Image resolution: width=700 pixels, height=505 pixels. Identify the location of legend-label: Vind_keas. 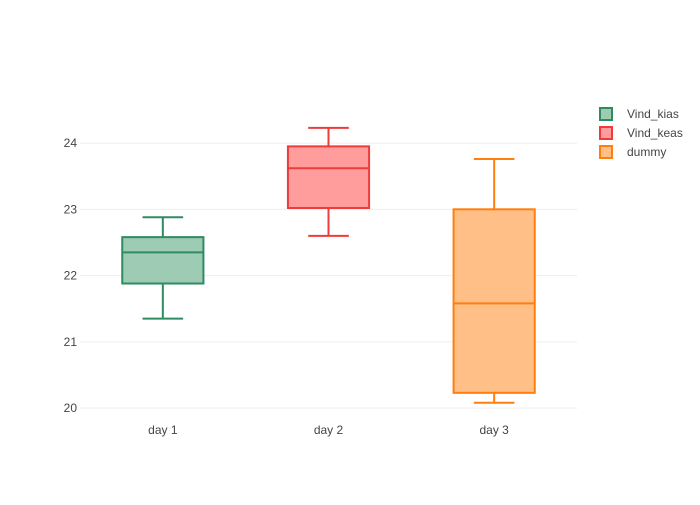
(655, 133).